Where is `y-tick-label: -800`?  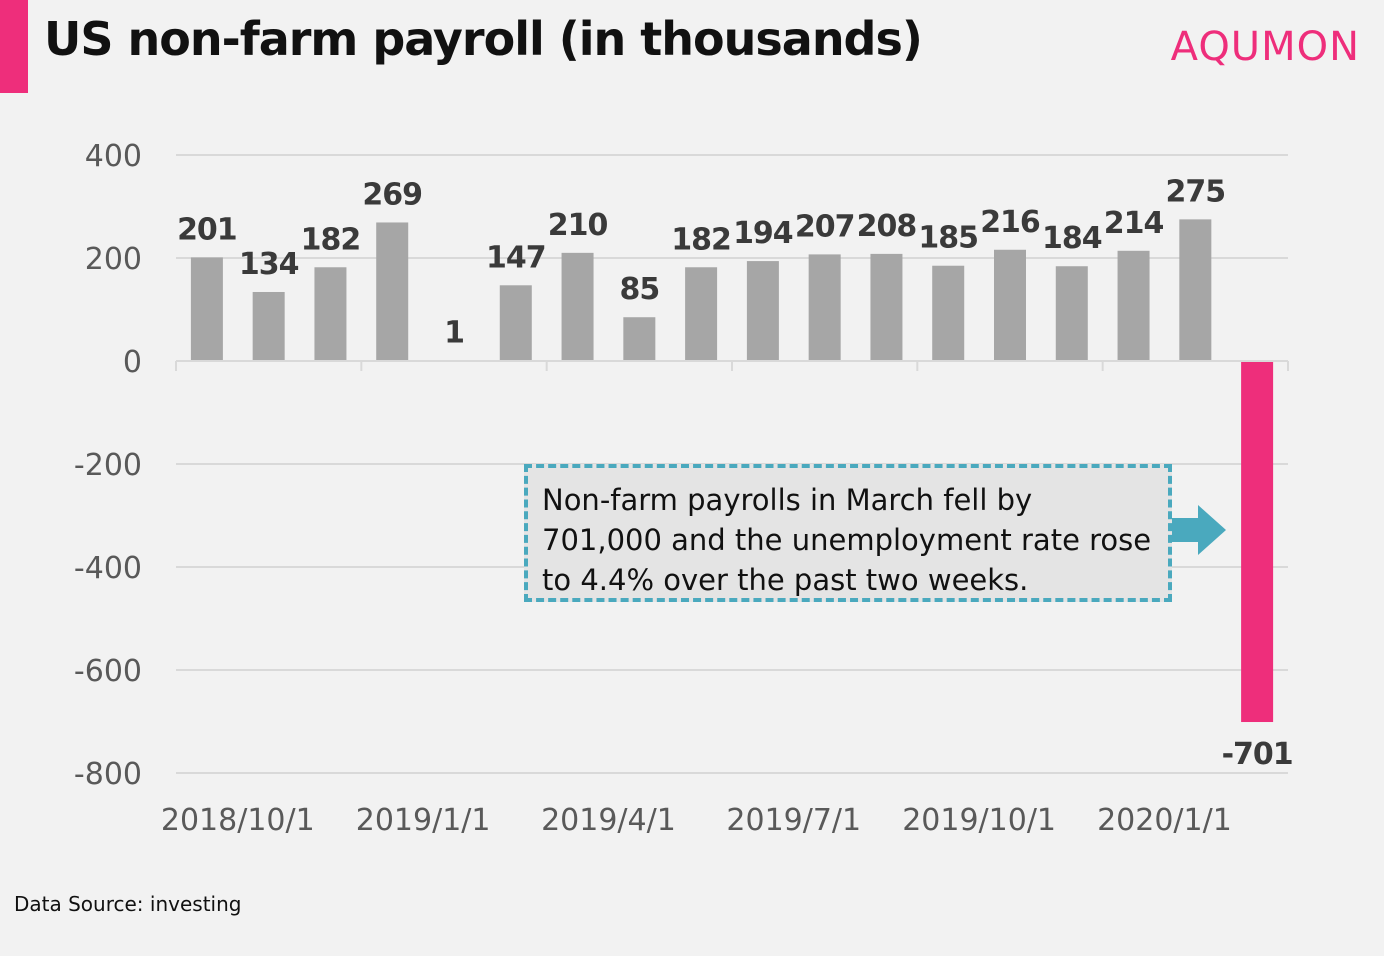
y-tick-label: -800 is located at coordinates (108, 774).